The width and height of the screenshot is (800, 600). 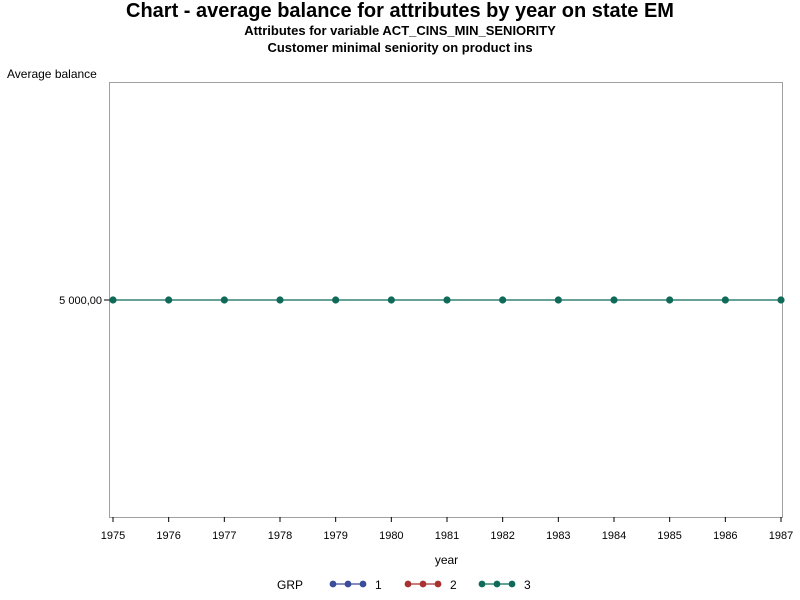 I want to click on legend: GRP 1 2 3, so click(x=404, y=585).